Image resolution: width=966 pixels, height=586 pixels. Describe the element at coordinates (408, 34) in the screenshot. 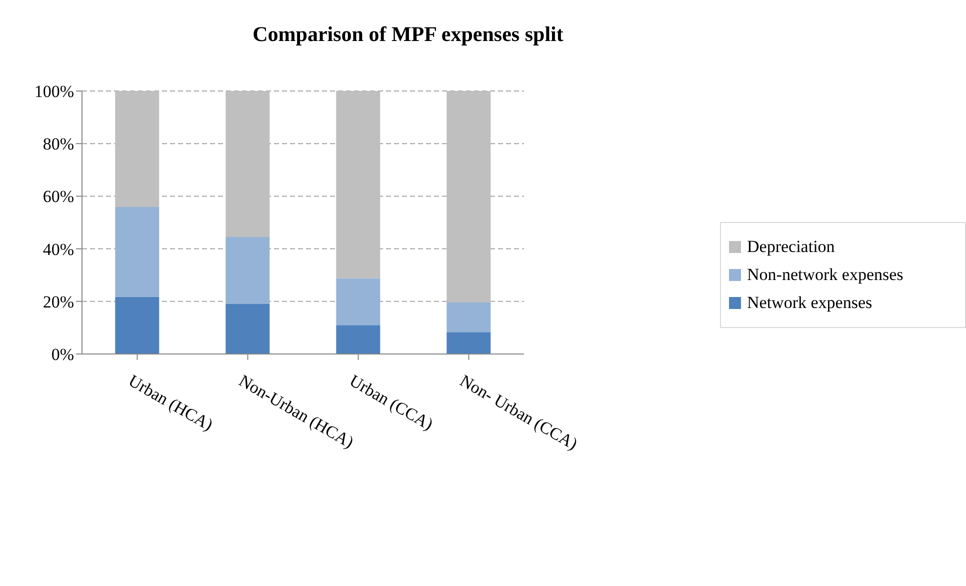

I see `chart-title: Comparison of MPF expenses split` at that location.